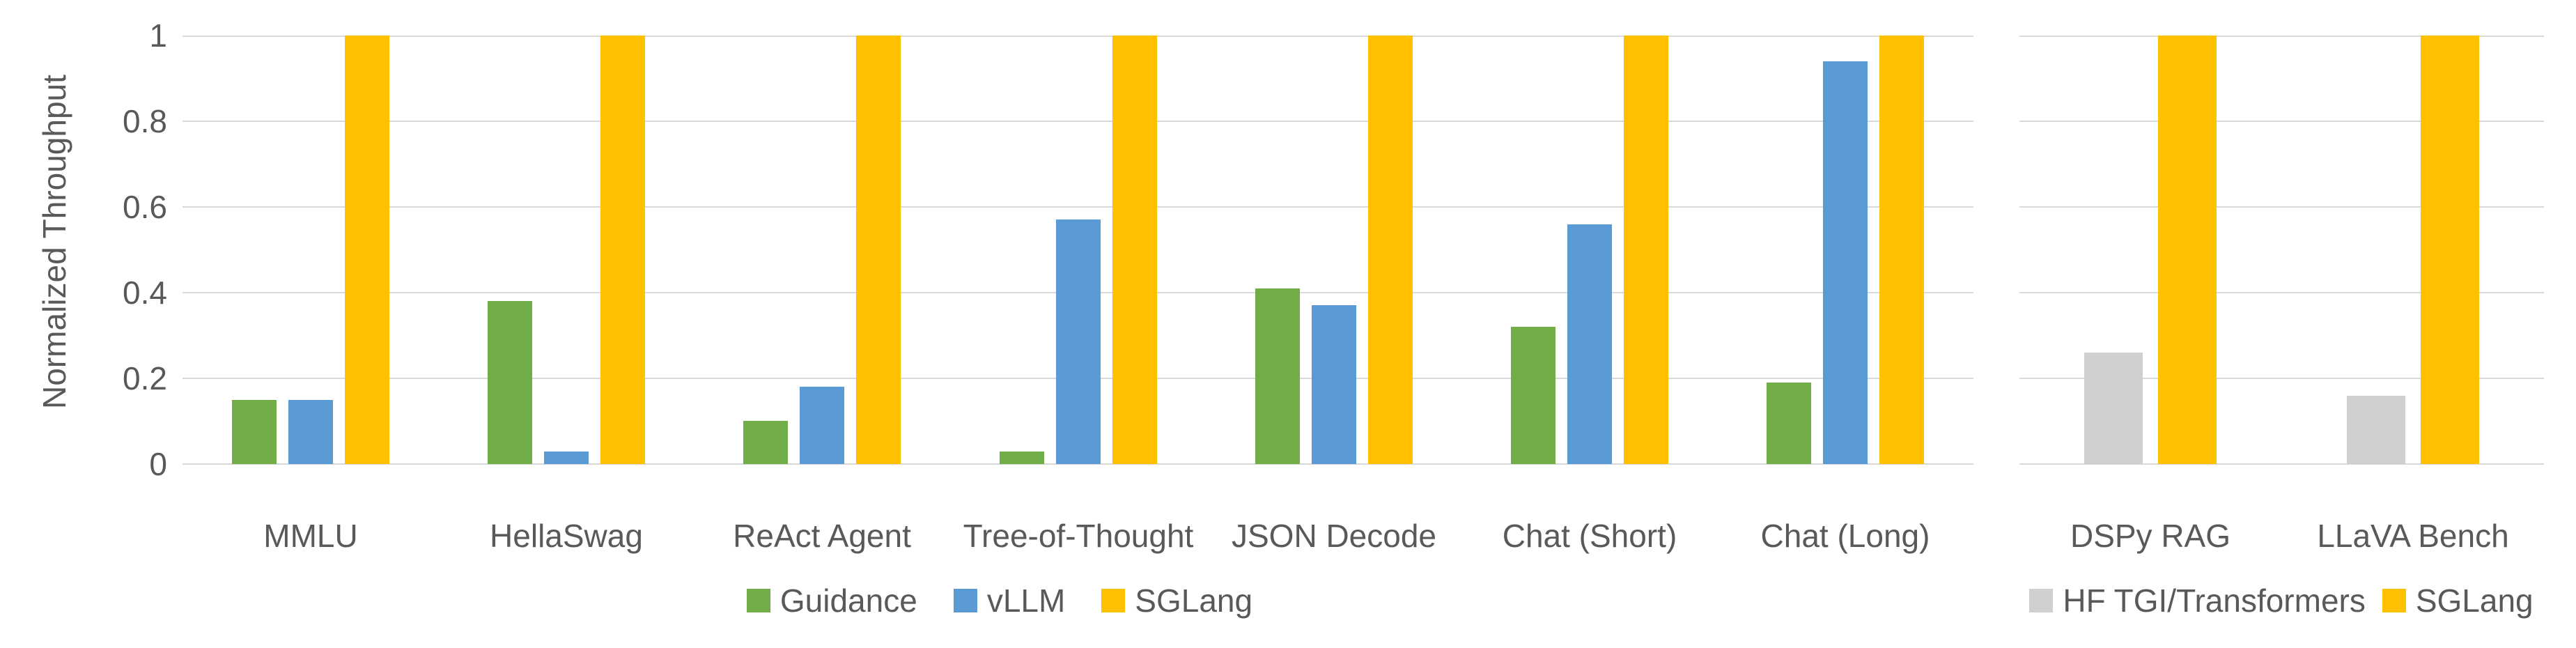  Describe the element at coordinates (2150, 536) in the screenshot. I see `category-label: DSPy RAG` at that location.